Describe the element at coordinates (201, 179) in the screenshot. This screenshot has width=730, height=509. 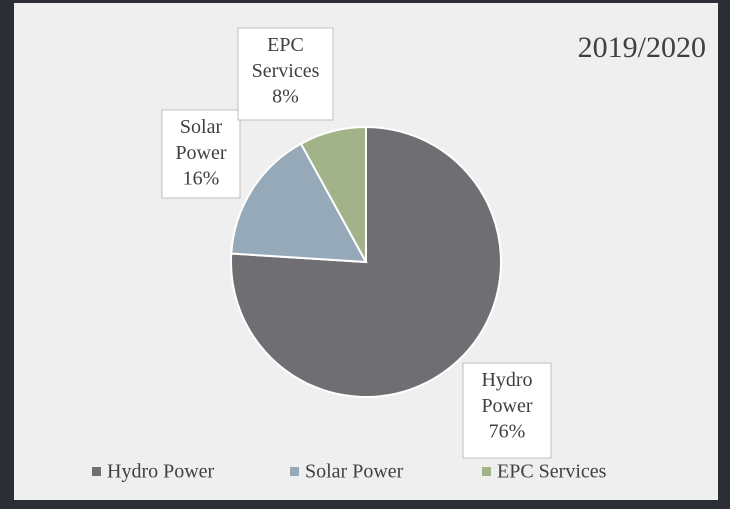
I see `data-label-value: 16%` at that location.